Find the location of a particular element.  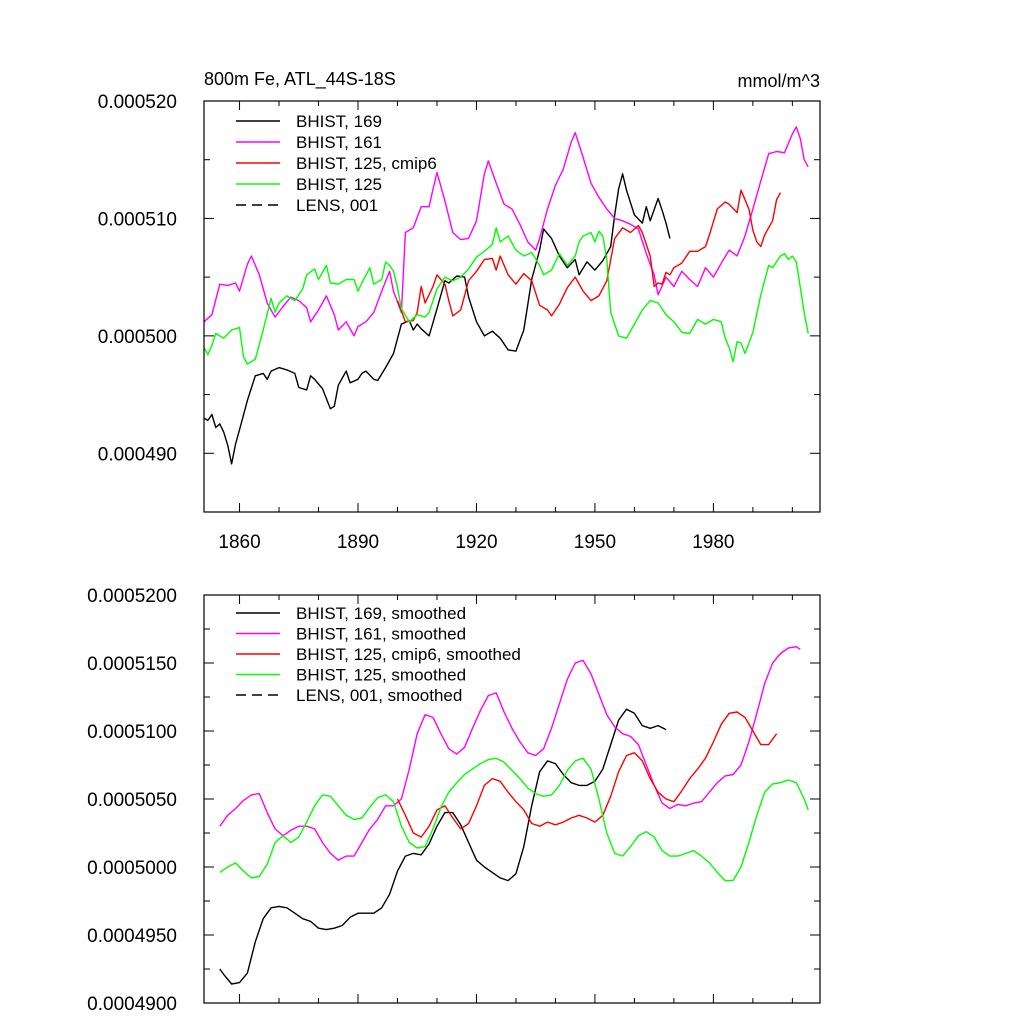

legend-label-4: LENS, 001 is located at coordinates (337, 205).